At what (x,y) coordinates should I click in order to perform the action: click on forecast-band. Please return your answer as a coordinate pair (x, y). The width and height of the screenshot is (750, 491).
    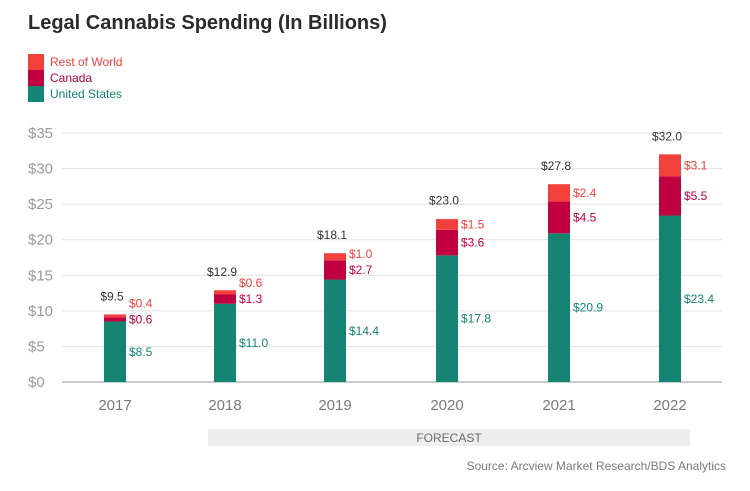
    Looking at the image, I should click on (449, 437).